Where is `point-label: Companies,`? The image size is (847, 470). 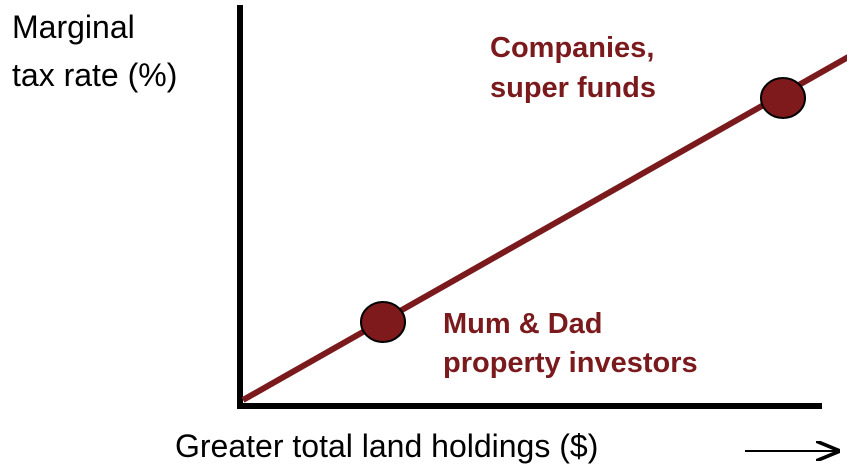
point-label: Companies, is located at coordinates (572, 48).